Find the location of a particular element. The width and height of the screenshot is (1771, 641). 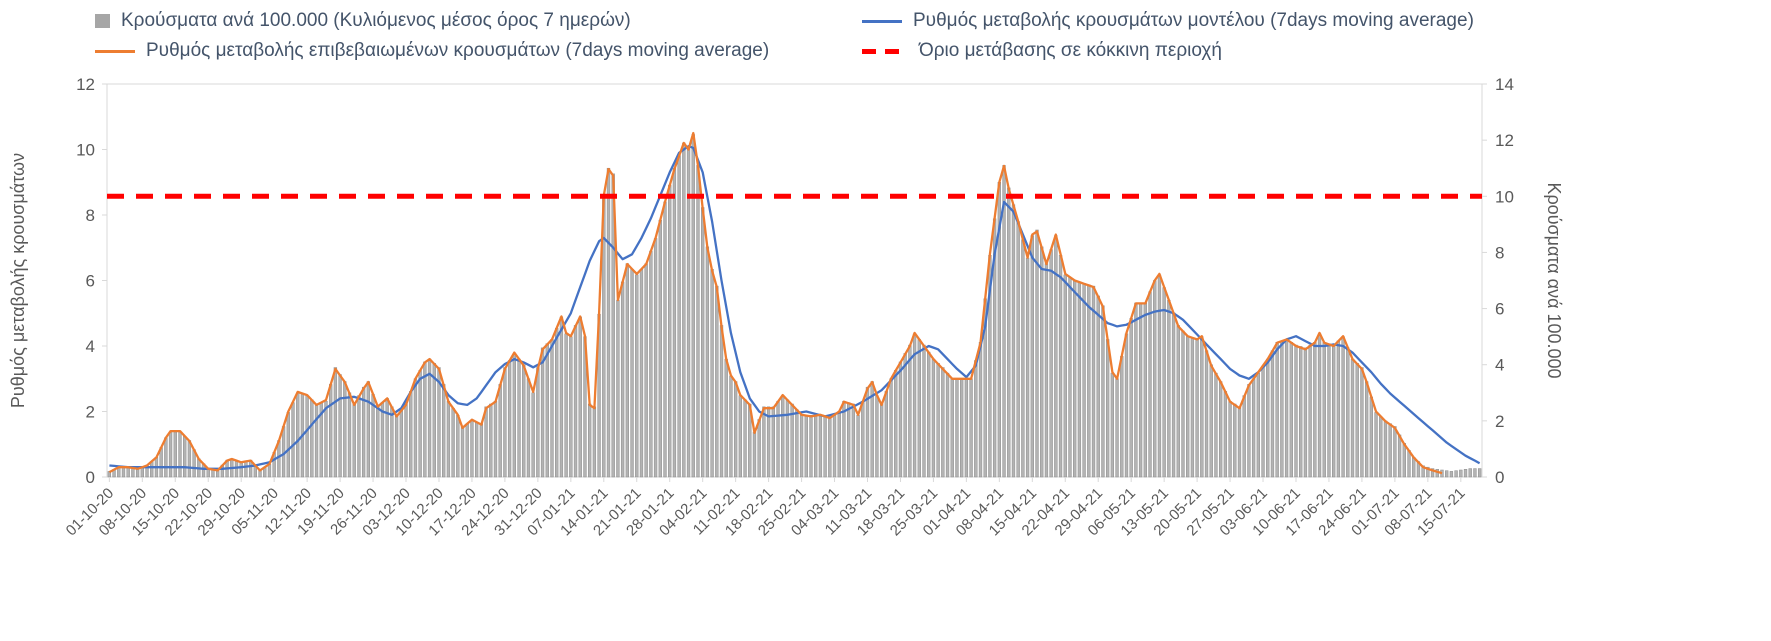

y-right-tick-label: 6 is located at coordinates (1499, 309).